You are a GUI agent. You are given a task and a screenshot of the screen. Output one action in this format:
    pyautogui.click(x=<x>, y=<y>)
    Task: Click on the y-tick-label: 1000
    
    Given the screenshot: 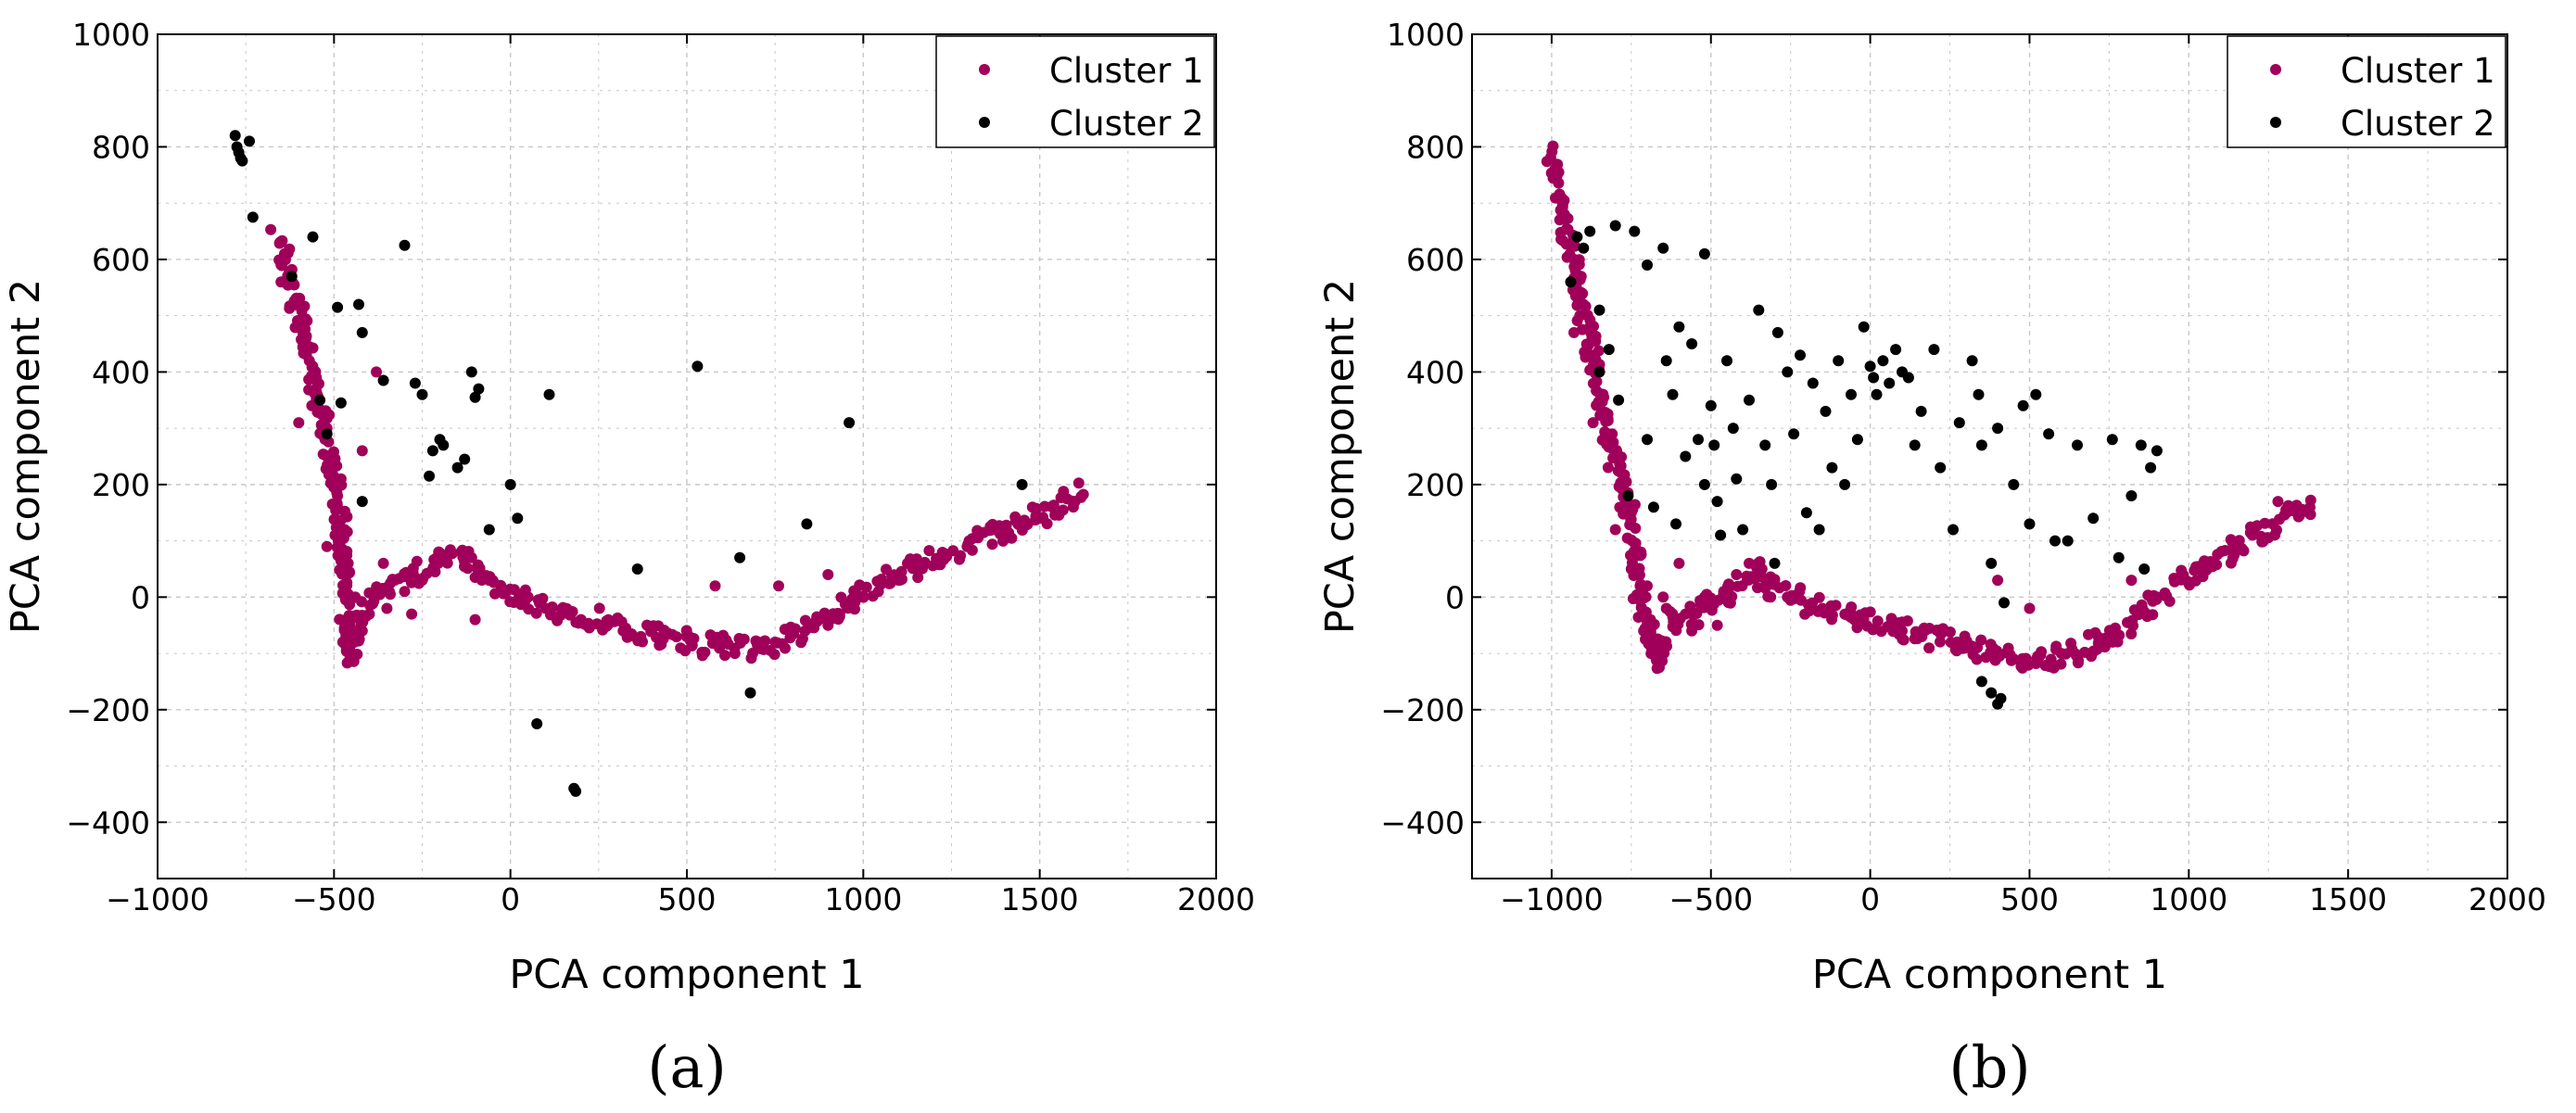 What is the action you would take?
    pyautogui.click(x=111, y=35)
    